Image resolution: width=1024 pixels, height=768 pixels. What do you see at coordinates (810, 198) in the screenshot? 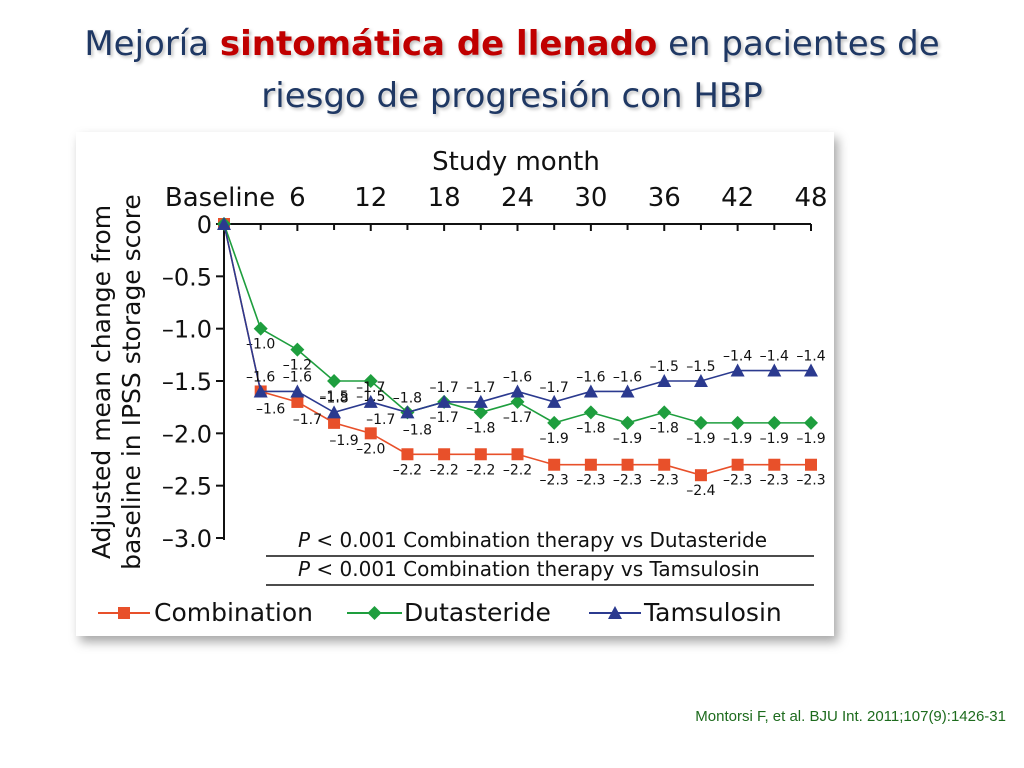
I see `x-tick-label: 48` at bounding box center [810, 198].